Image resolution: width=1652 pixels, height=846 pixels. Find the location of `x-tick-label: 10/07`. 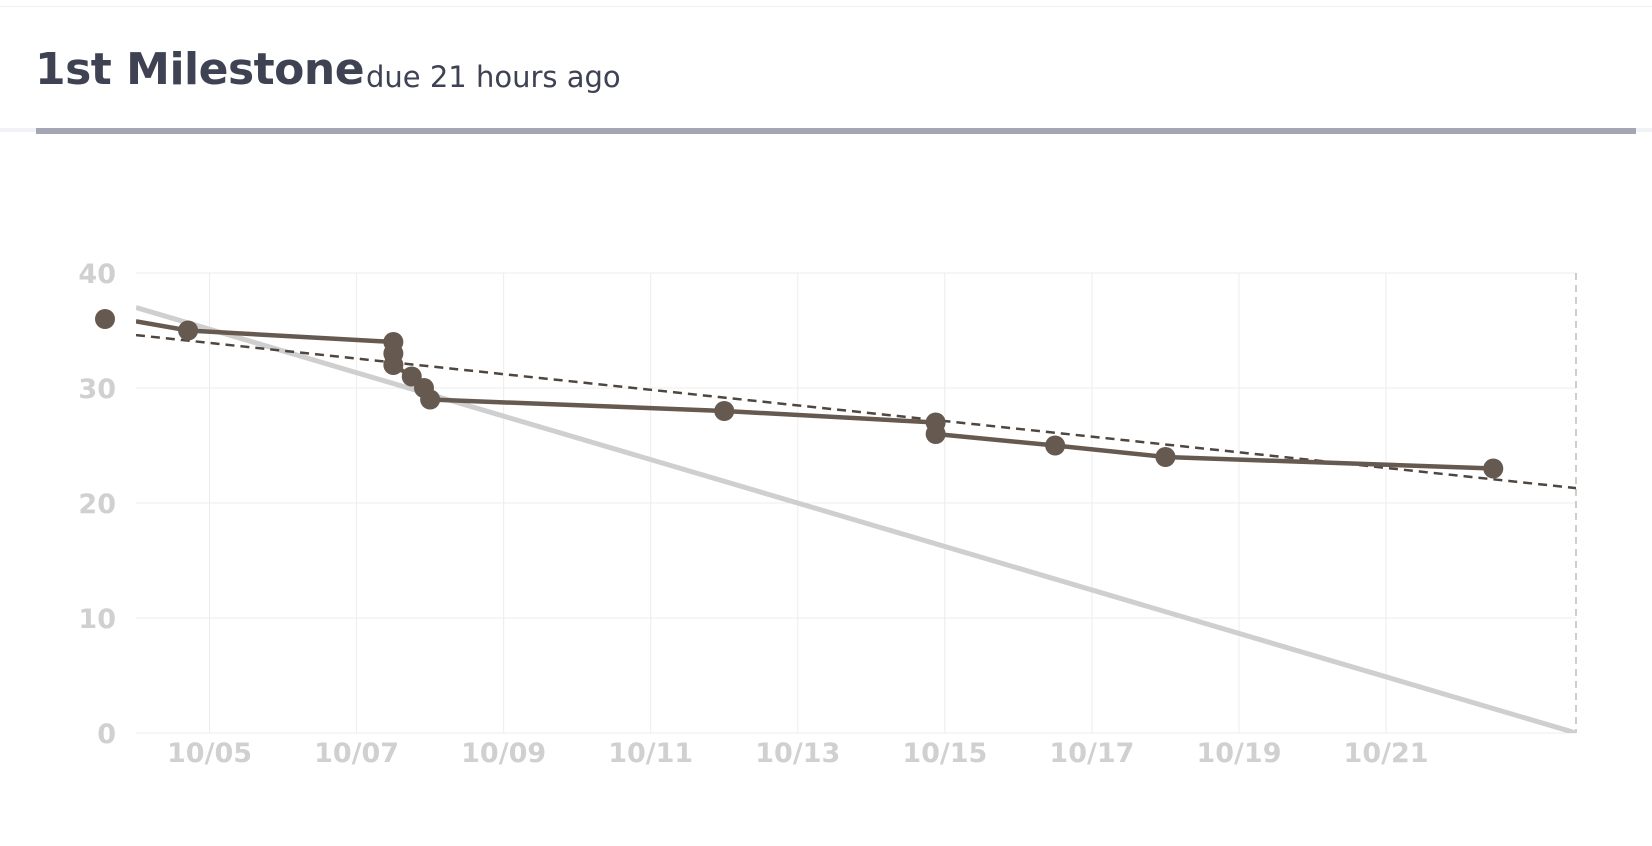

x-tick-label: 10/07 is located at coordinates (356, 753).